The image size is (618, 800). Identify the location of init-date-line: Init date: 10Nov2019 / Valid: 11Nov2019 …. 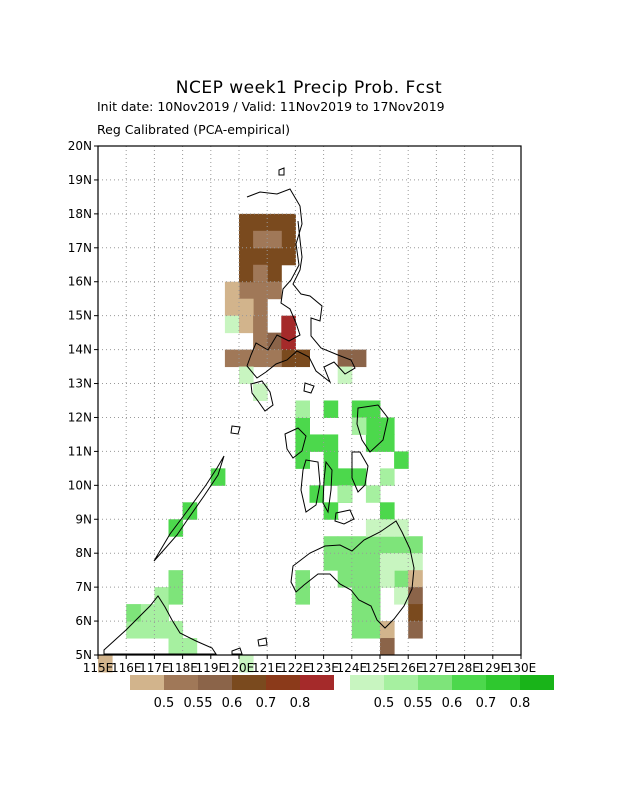
(271, 106).